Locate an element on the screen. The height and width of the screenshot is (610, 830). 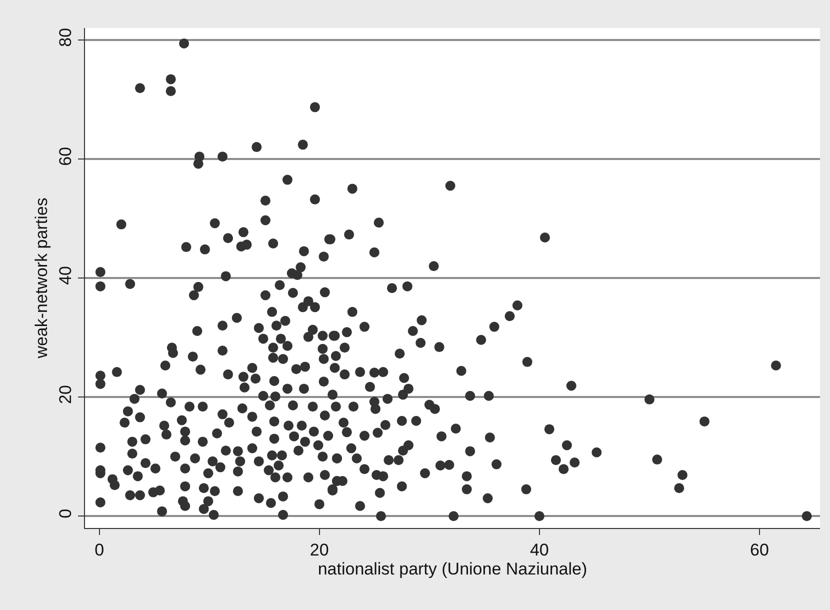
x-tick-label: 60 is located at coordinates (759, 550).